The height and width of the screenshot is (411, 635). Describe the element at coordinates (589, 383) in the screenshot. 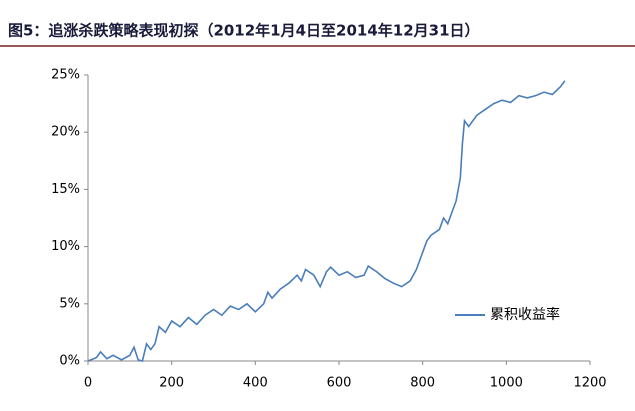

I see `x-tick-label: 1200` at that location.